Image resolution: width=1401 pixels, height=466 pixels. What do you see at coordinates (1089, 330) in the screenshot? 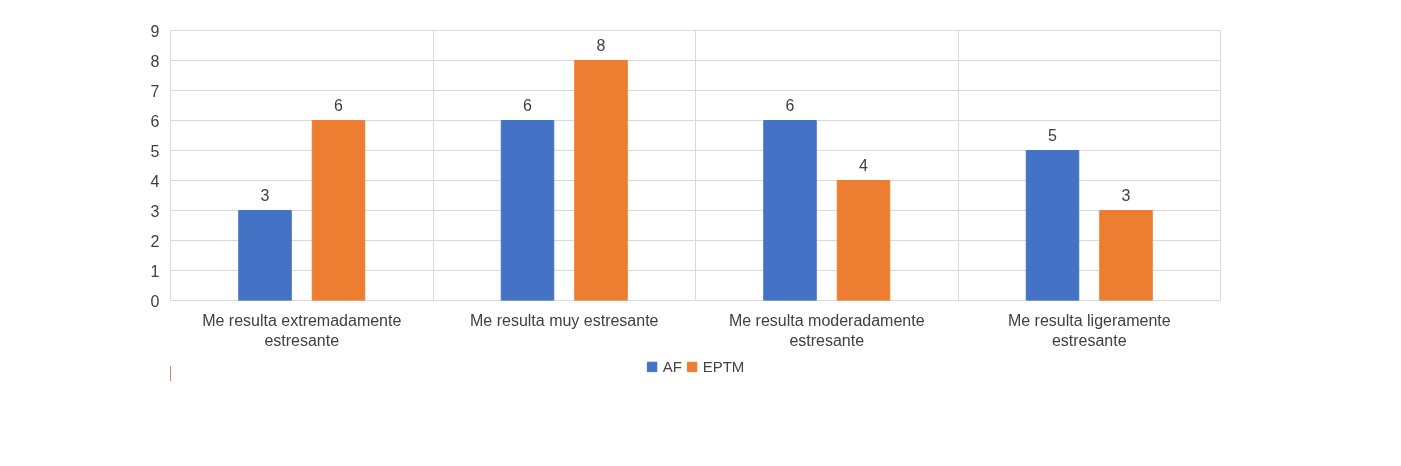
I see `x-tick-label: Me resulta ligeramente estresante` at bounding box center [1089, 330].